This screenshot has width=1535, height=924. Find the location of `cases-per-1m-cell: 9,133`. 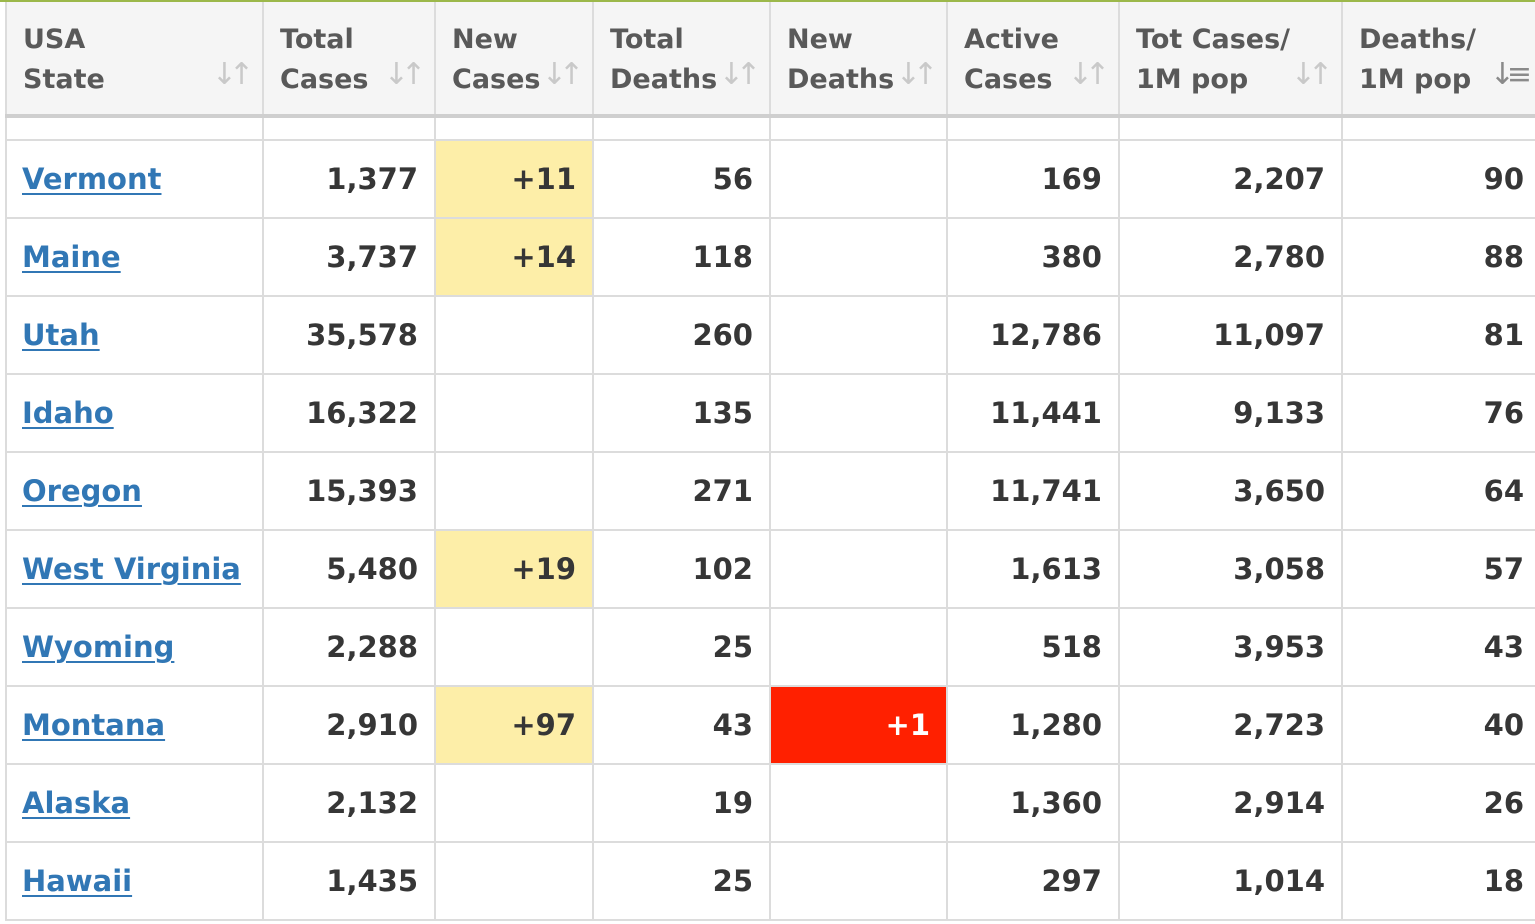

cases-per-1m-cell: 9,133 is located at coordinates (1230, 413).